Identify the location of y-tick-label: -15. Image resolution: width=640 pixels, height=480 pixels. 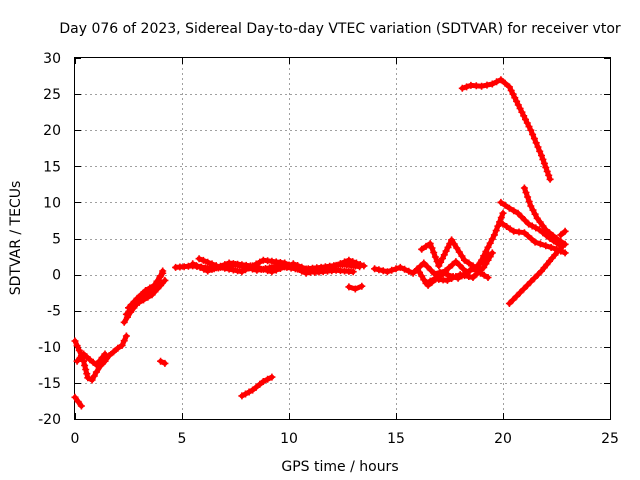
(49, 384).